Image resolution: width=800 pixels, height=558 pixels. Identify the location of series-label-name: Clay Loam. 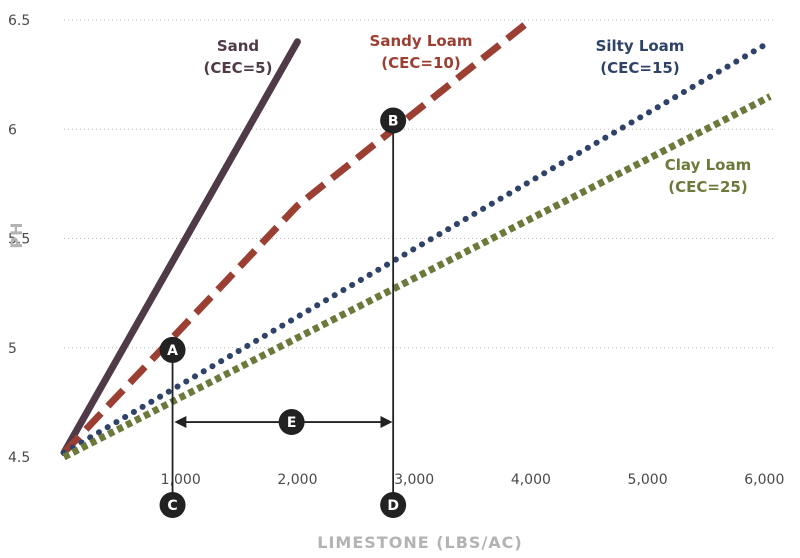
(708, 165).